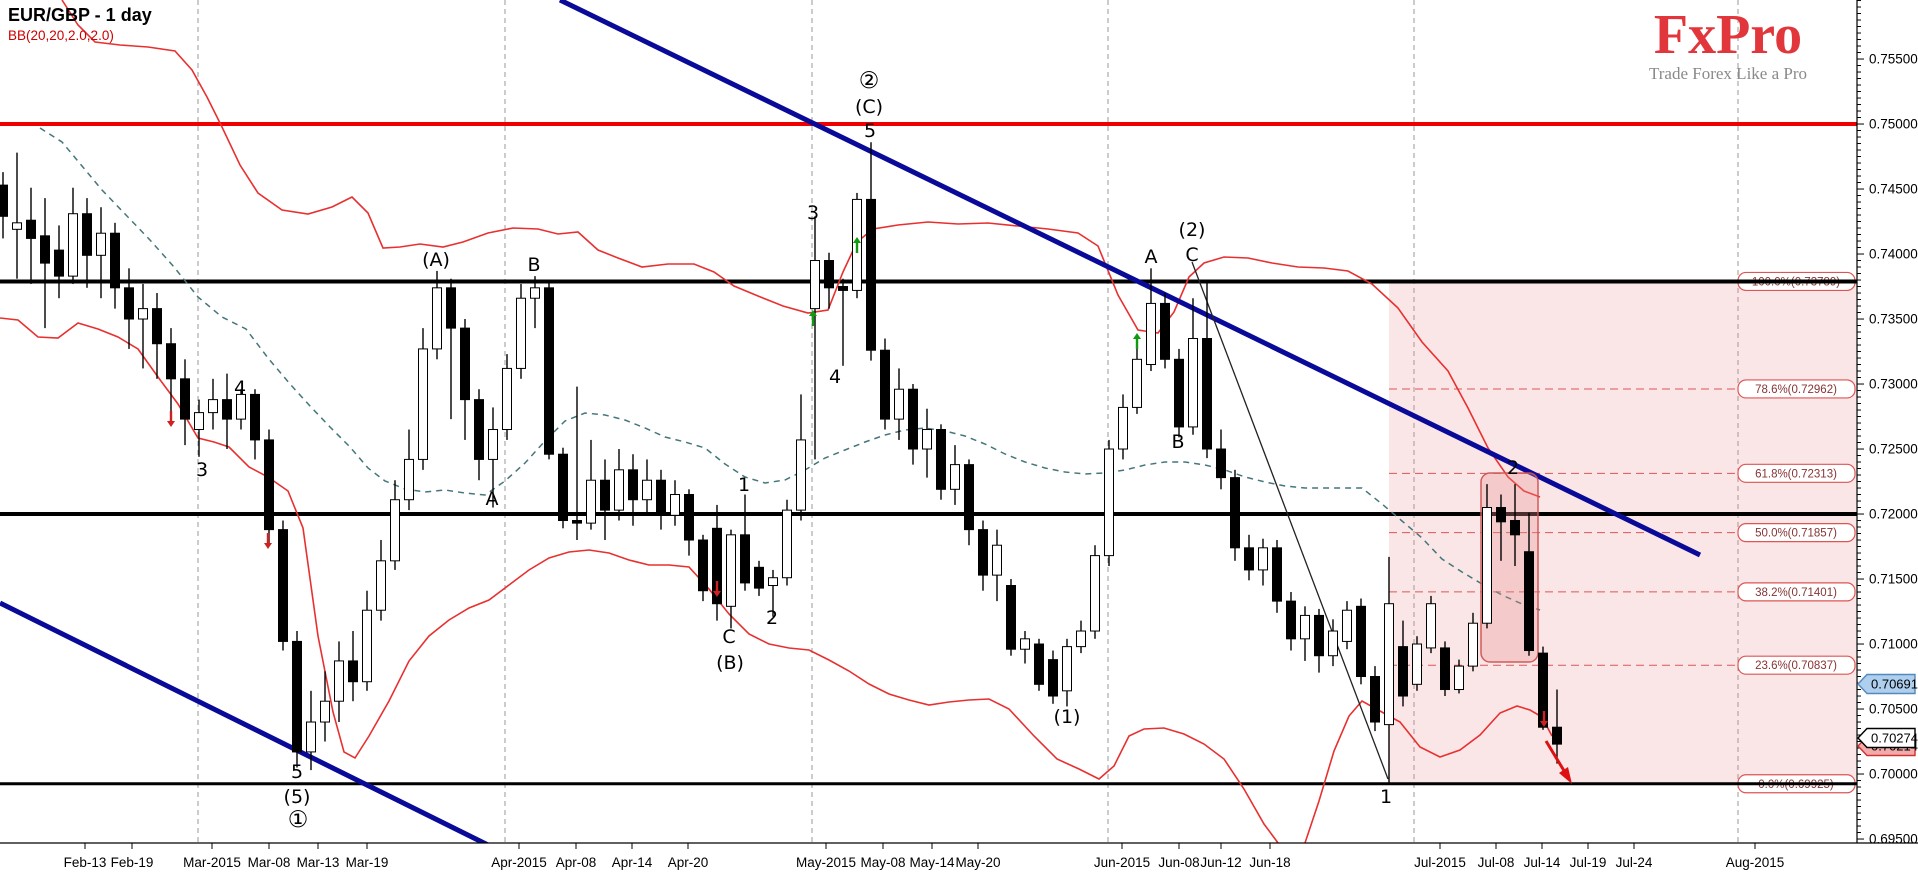  I want to click on chart-text: 23.6%(0.70837), so click(1796, 666).